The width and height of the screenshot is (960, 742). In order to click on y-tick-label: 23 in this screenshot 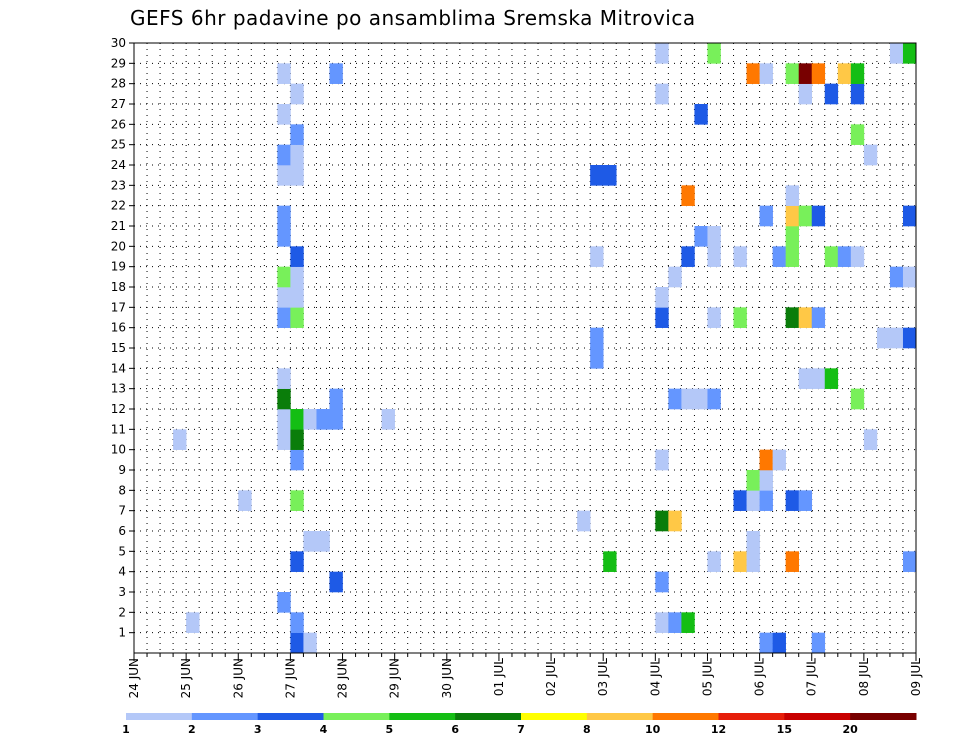, I will do `click(118, 185)`.